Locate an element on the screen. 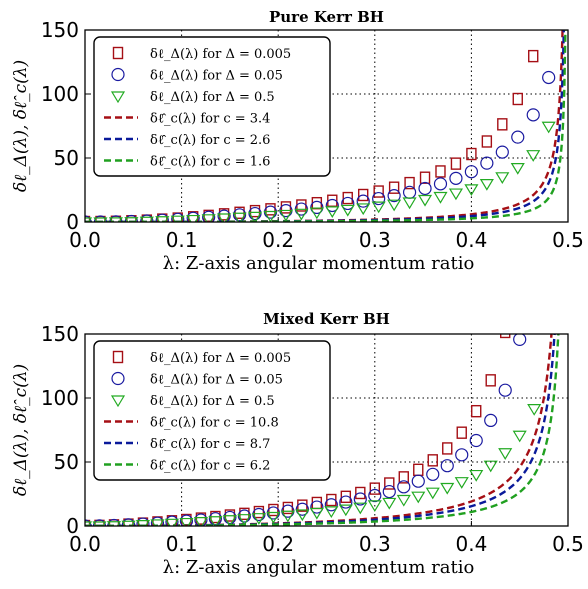 This screenshot has height=589, width=588. x-tick-label: 0.1 is located at coordinates (182, 240).